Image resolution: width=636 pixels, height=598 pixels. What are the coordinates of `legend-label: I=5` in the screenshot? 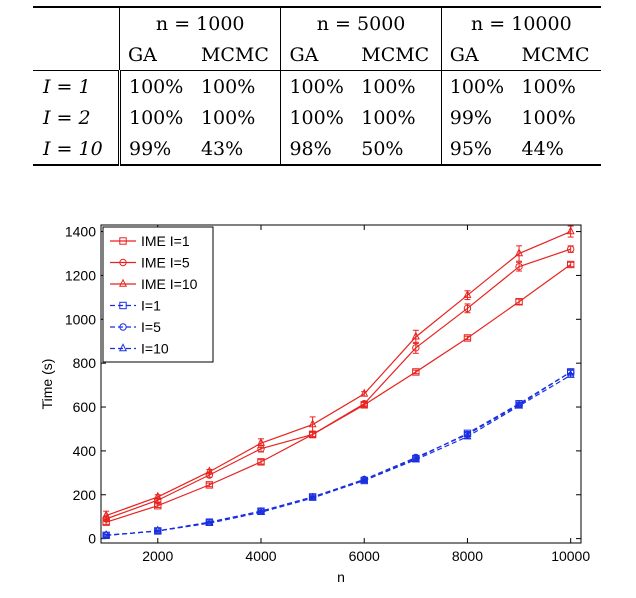 It's located at (151, 327).